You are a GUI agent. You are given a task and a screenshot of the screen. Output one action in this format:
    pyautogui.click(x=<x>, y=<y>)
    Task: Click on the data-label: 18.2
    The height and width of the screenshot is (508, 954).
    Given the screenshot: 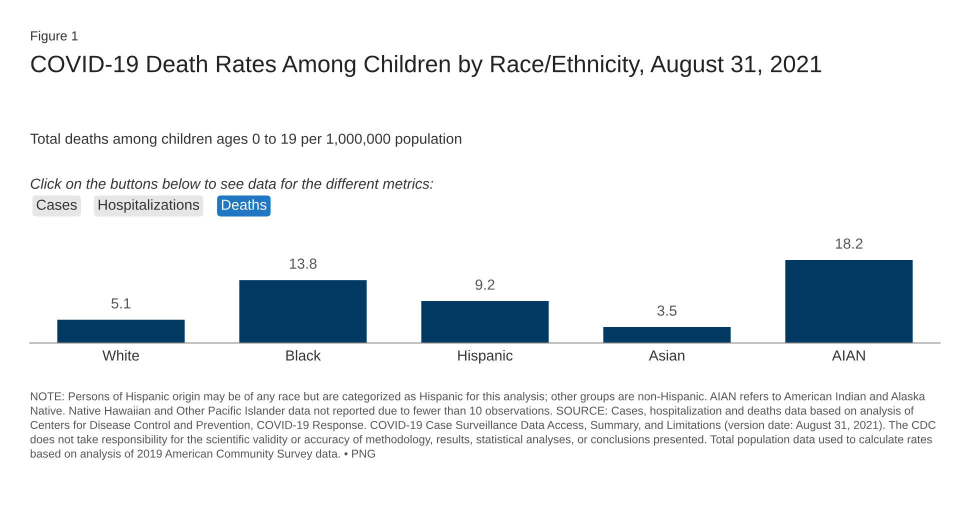 What is the action you would take?
    pyautogui.click(x=849, y=243)
    